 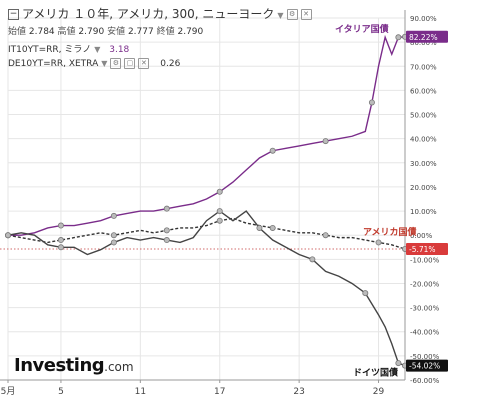 What do you see at coordinates (105, 30) in the screenshot?
I see `ohlc-row: 始値 2.784 高値 2.790 安値 2.777 終値 2.790` at bounding box center [105, 30].